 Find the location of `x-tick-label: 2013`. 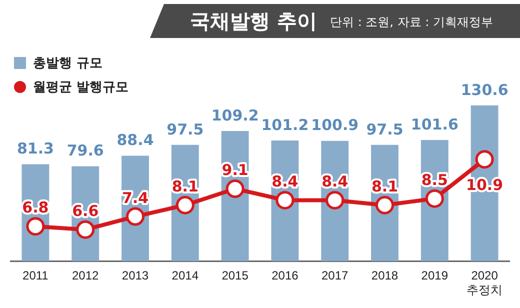

x-tick-label: 2013 is located at coordinates (135, 275).